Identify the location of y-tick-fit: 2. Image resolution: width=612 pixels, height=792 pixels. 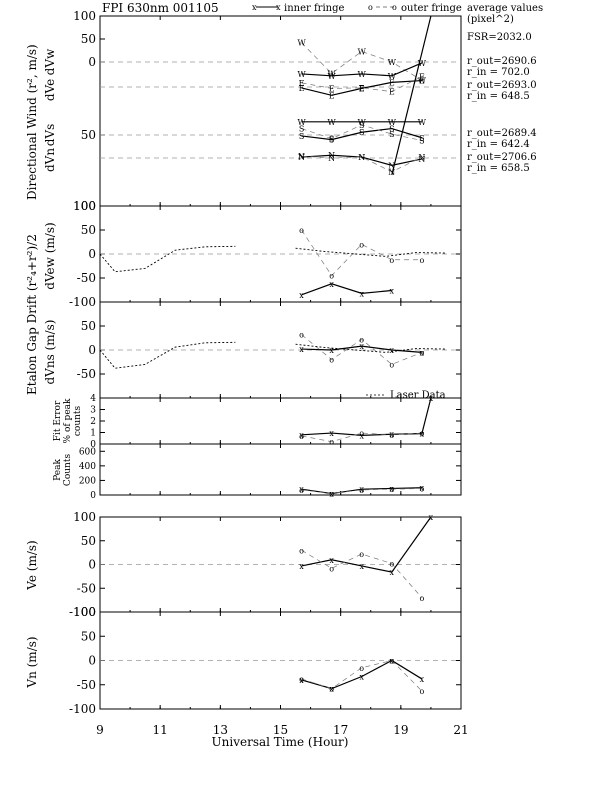
(93, 422).